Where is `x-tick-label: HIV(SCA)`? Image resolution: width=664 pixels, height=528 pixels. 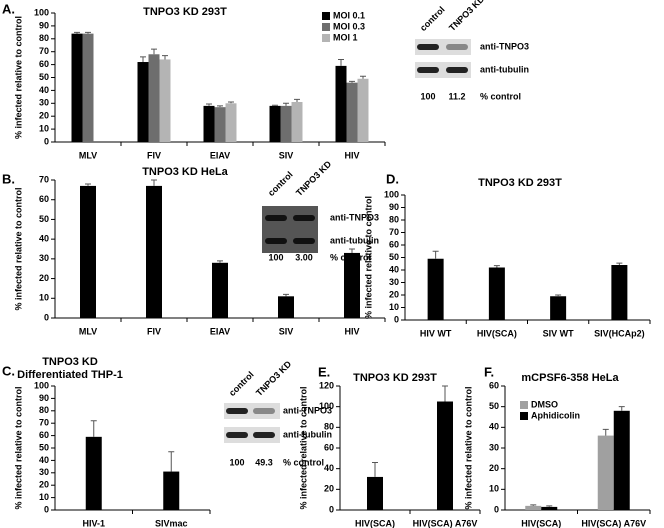 x-tick-label: HIV(SCA) is located at coordinates (497, 333).